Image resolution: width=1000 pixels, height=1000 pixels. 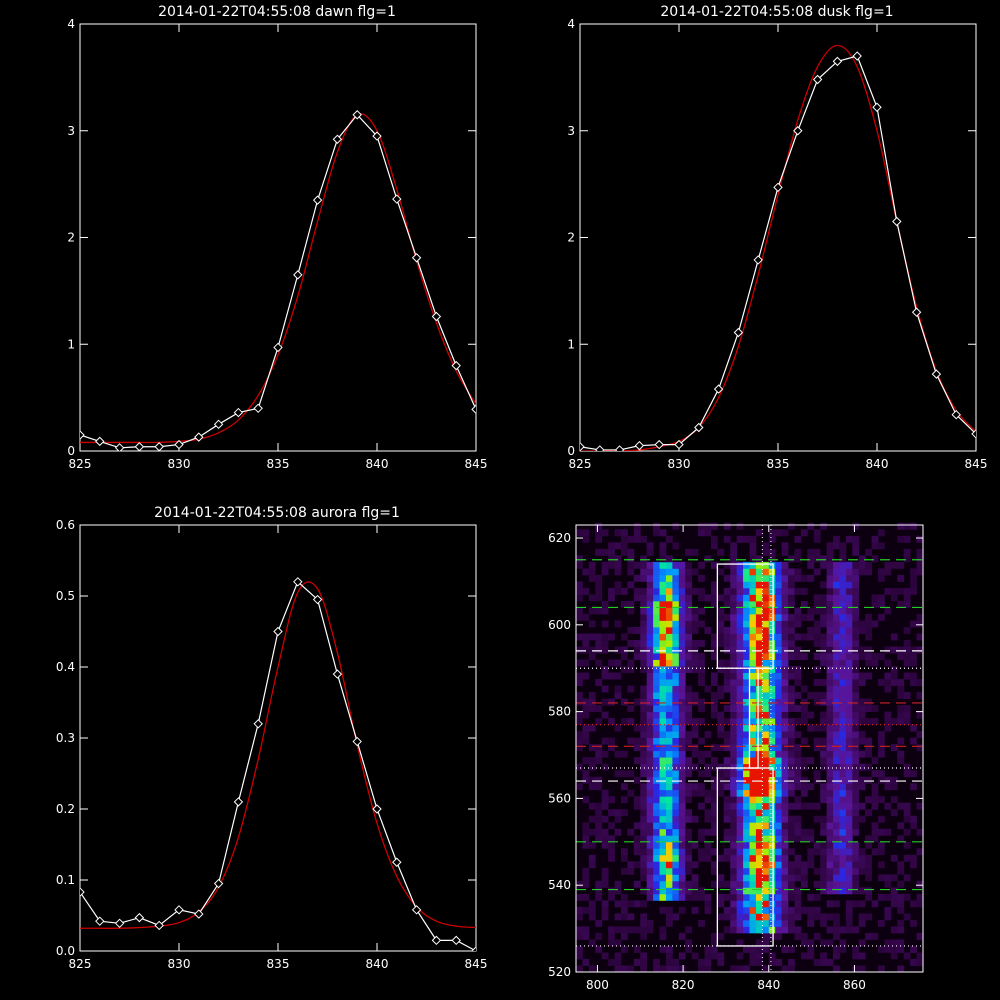 I want to click on x-tick-label: 835, so click(x=278, y=964).